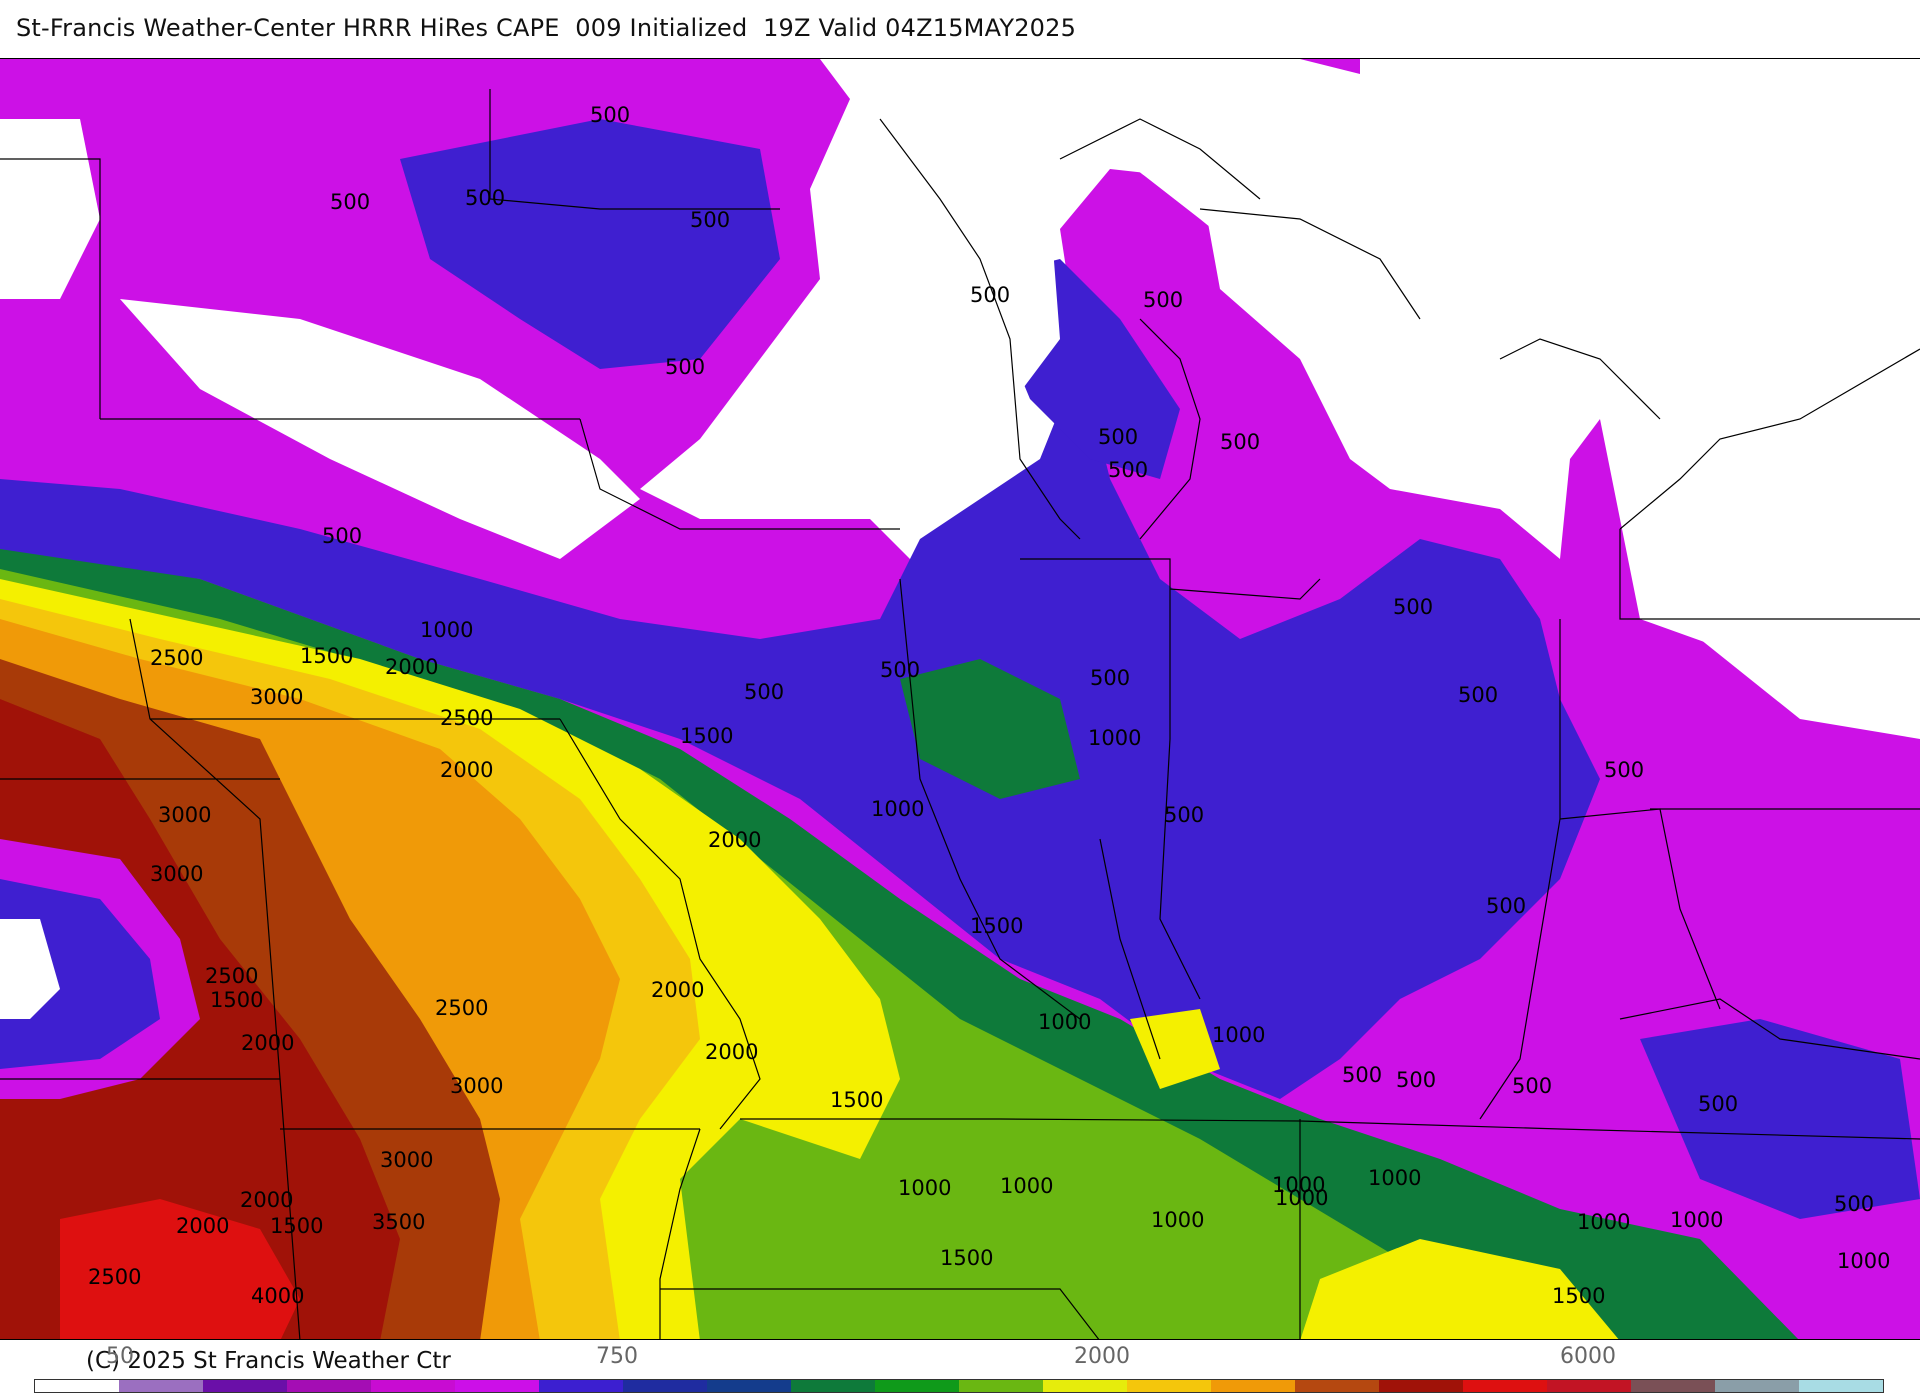 This screenshot has width=1920, height=1400. What do you see at coordinates (1102, 1356) in the screenshot?
I see `colorbar-label: 2000` at bounding box center [1102, 1356].